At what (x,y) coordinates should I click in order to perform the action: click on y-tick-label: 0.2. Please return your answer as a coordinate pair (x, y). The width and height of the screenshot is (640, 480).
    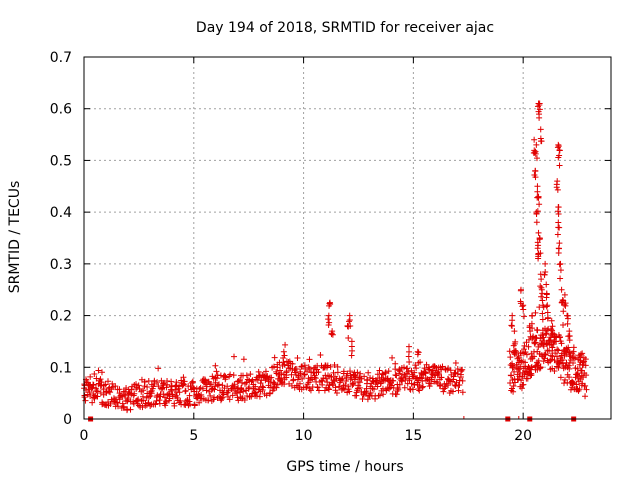
    Looking at the image, I should click on (61, 317).